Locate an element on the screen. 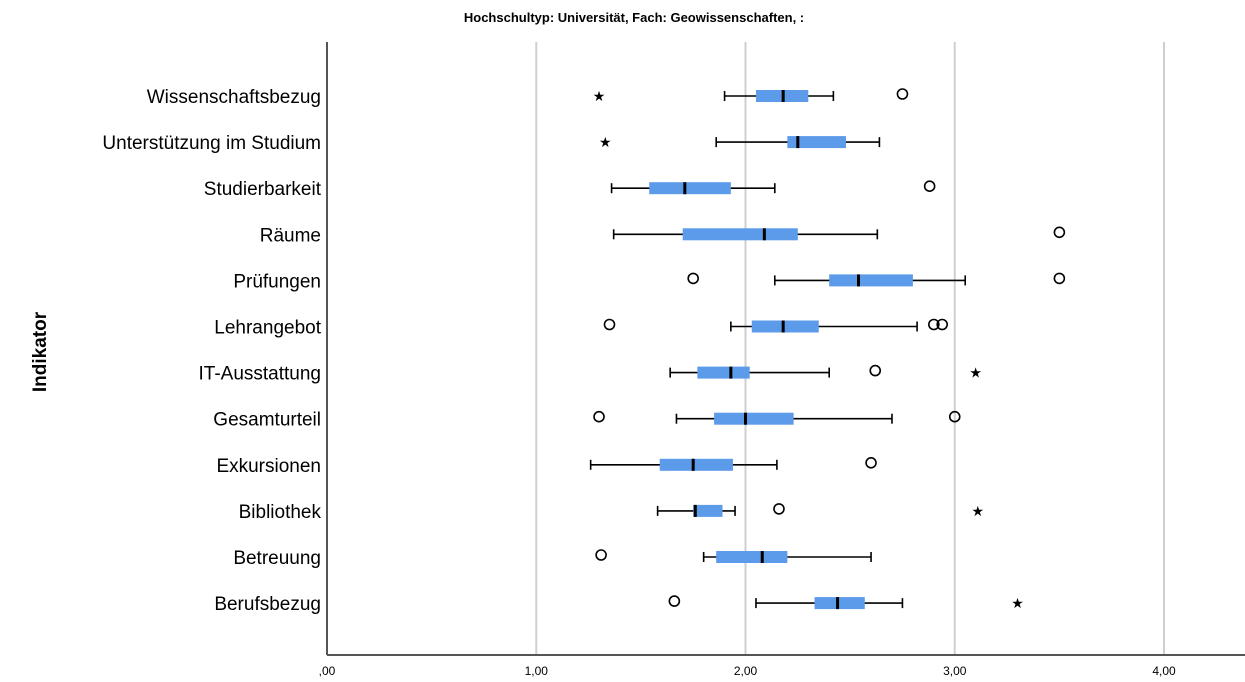 Image resolution: width=1245 pixels, height=682 pixels. x-tick-label: ,00 is located at coordinates (327, 671).